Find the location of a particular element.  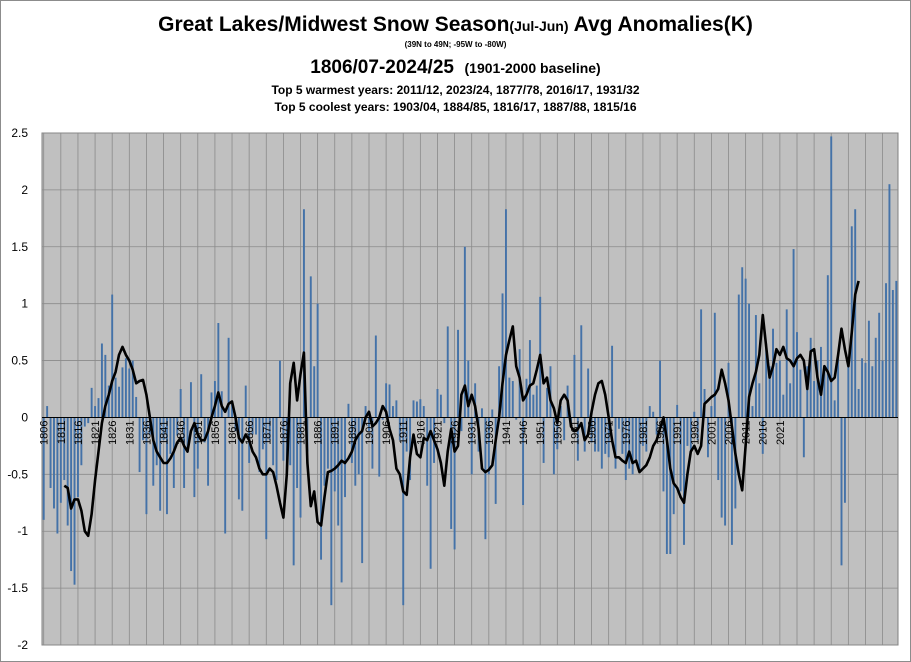

y-tick-label: 0.5 is located at coordinates (19, 361).